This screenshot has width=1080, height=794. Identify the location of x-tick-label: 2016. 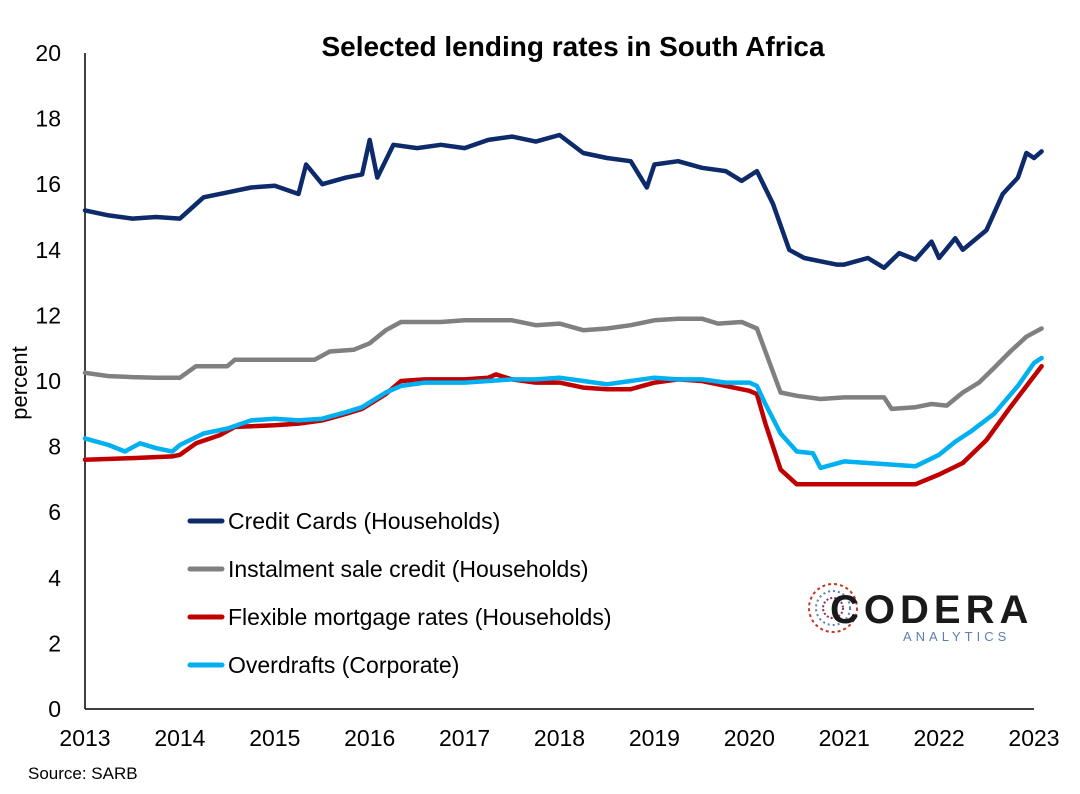
(369, 738).